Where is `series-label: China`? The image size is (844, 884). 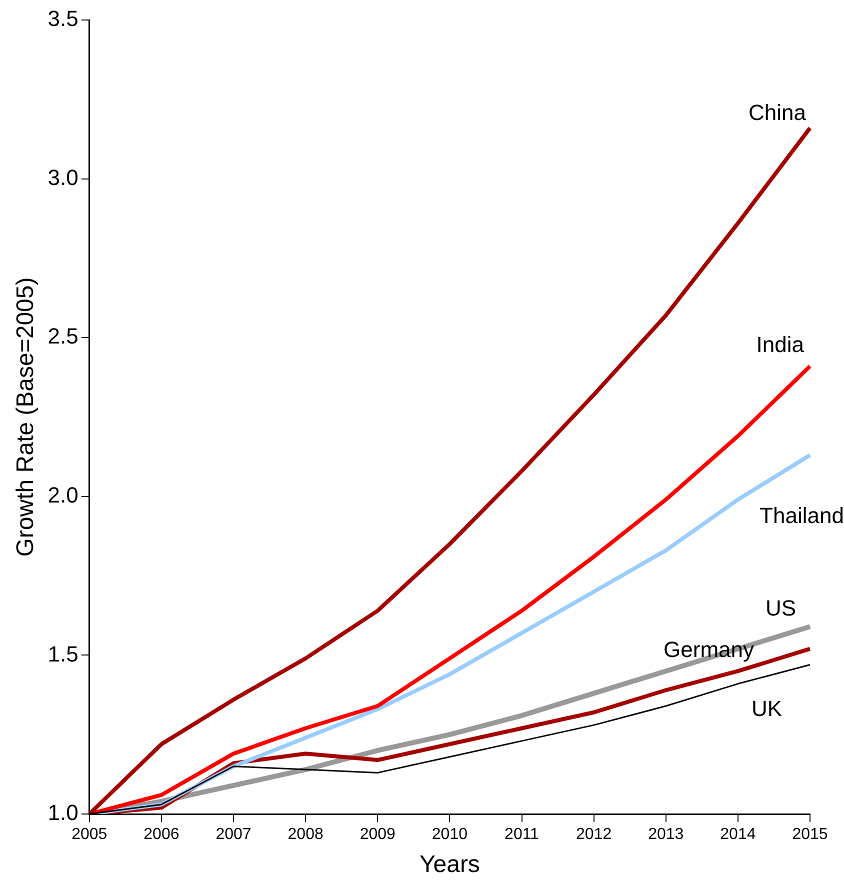 series-label: China is located at coordinates (777, 113).